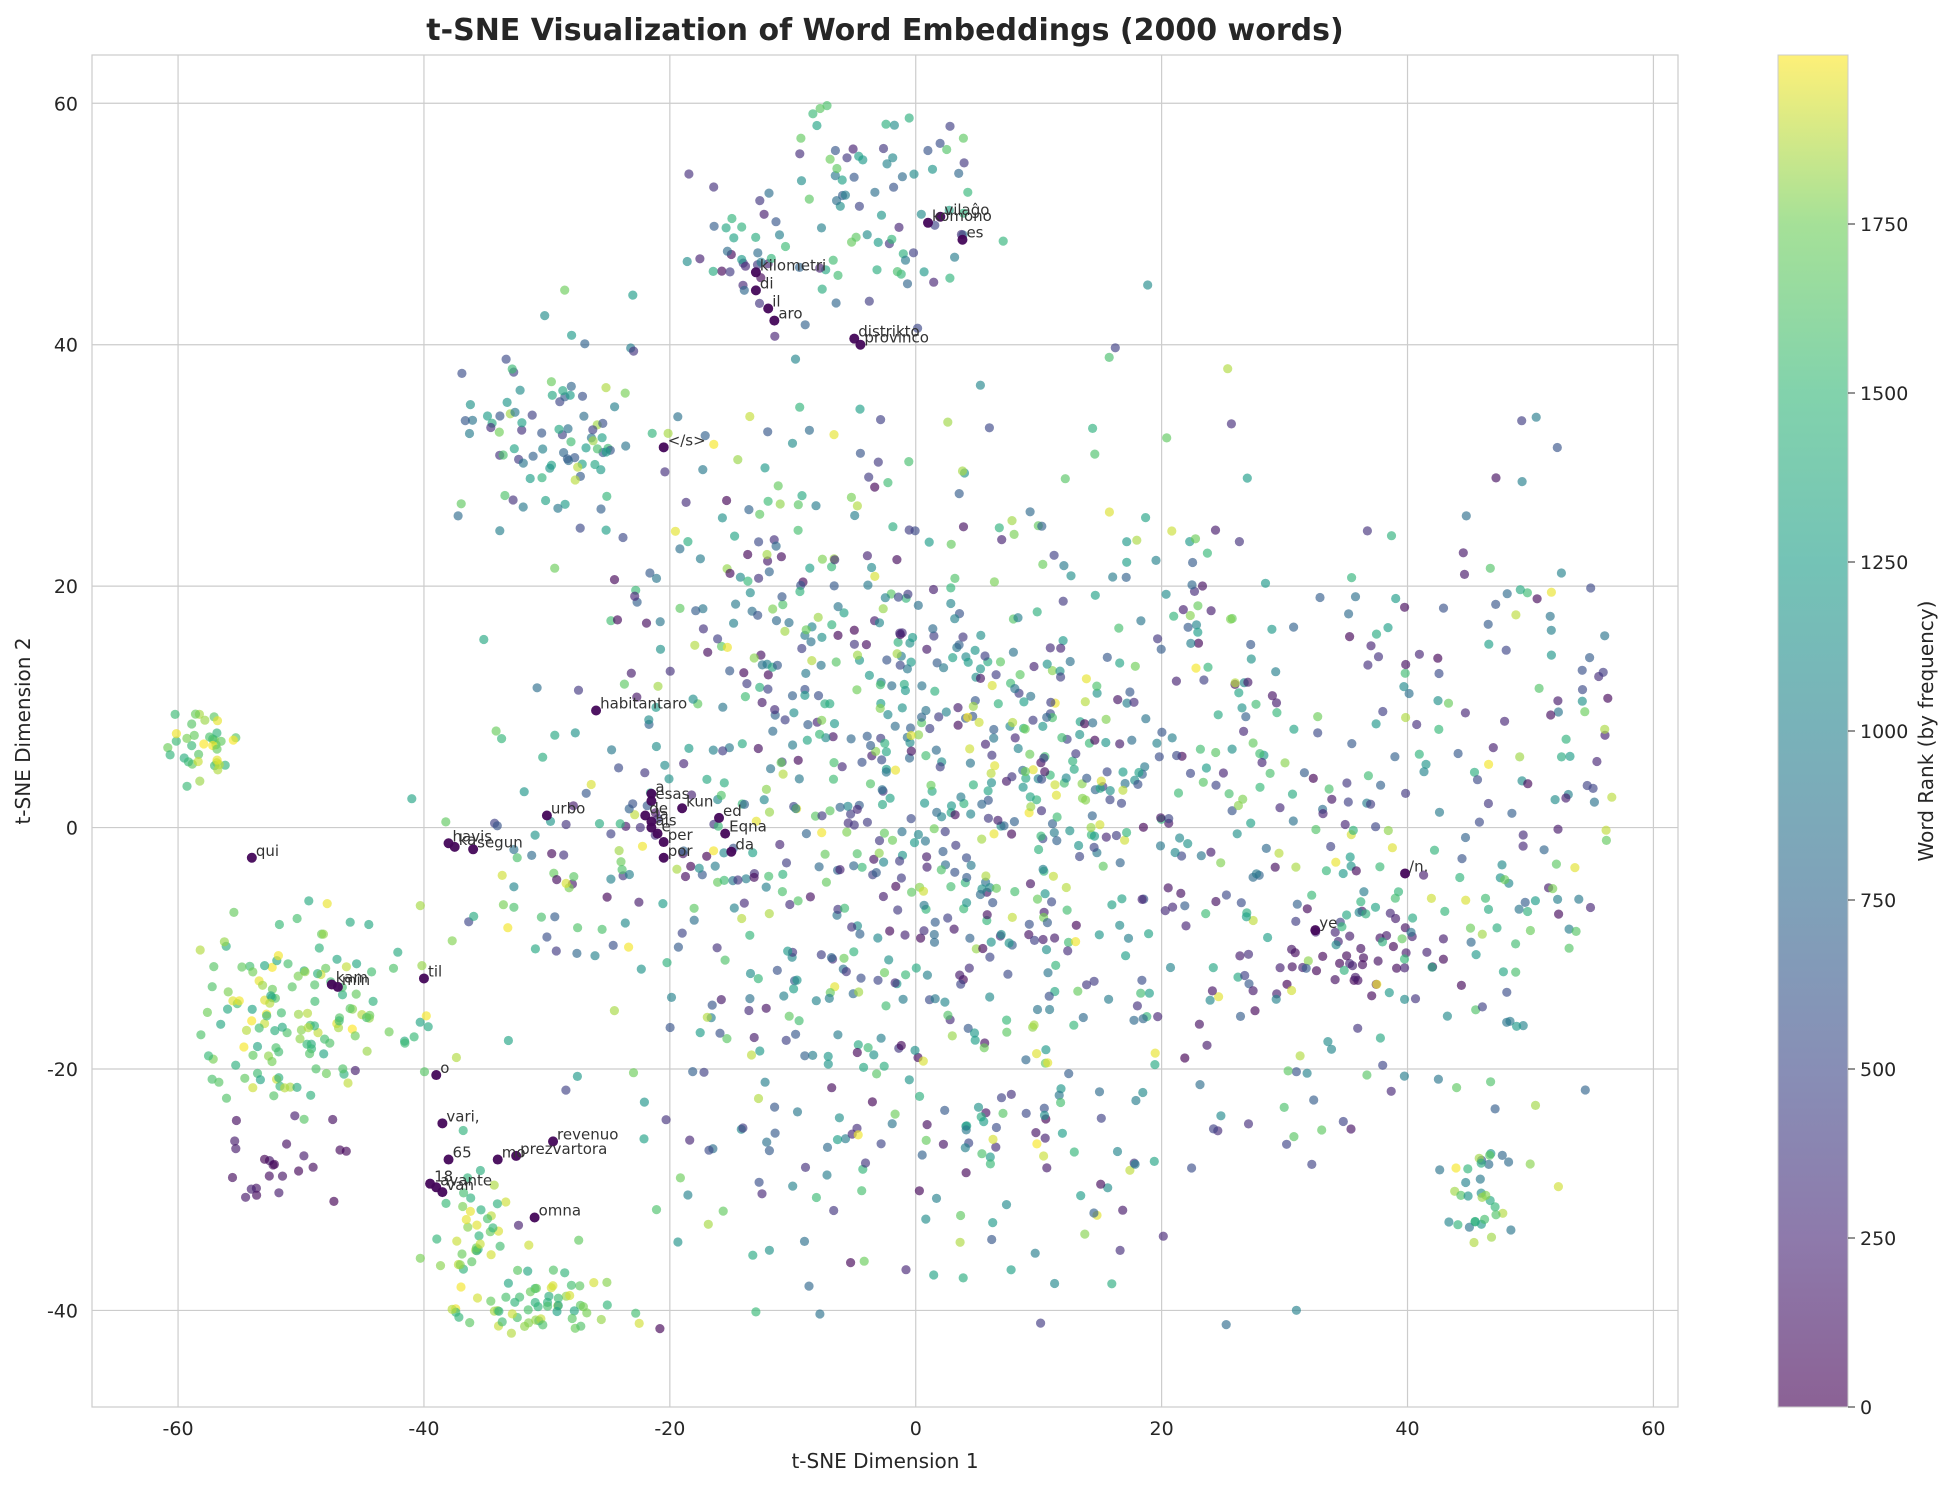 This screenshot has width=1951, height=1485. I want to click on annotation-label: kilometri, so click(793, 265).